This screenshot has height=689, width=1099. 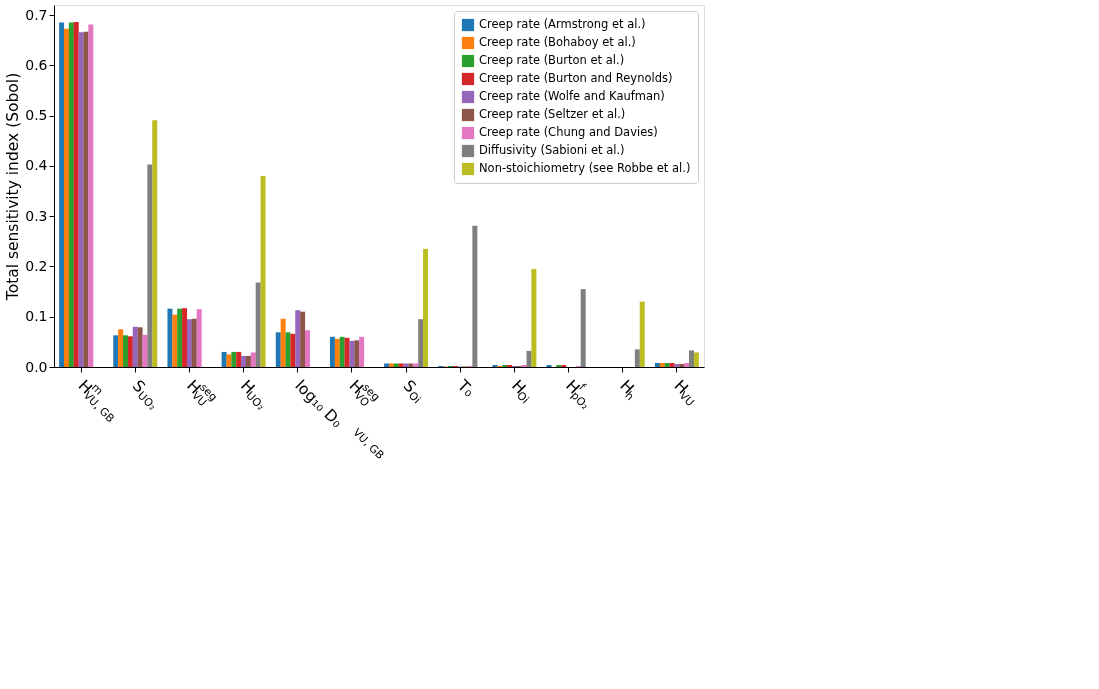 What do you see at coordinates (36, 64) in the screenshot?
I see `y-tick-label: 0.6` at bounding box center [36, 64].